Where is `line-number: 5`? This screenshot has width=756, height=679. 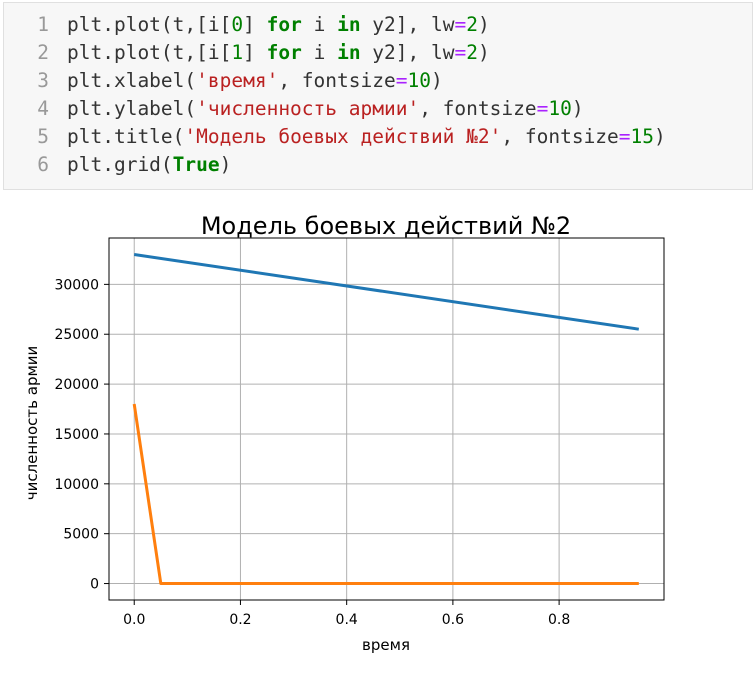
line-number: 5 is located at coordinates (43, 136).